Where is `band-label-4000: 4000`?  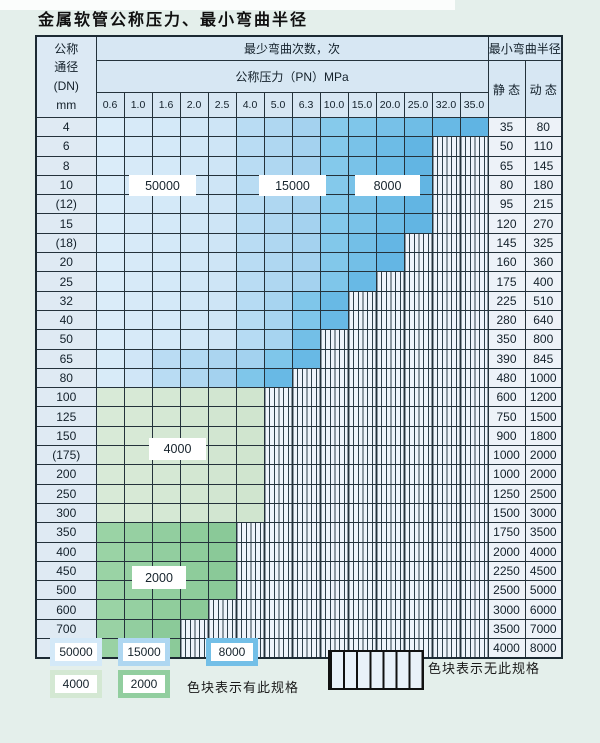 band-label-4000: 4000 is located at coordinates (177, 449).